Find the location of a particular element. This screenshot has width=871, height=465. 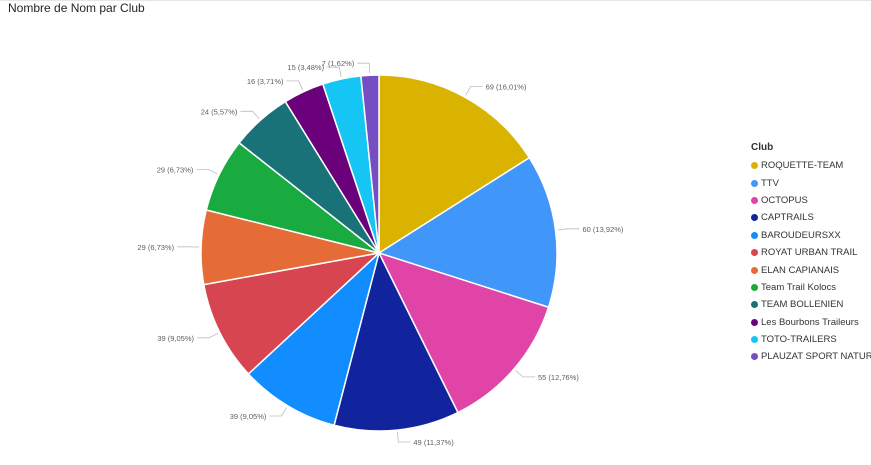

legend-label: ELAN CAPIANAIS is located at coordinates (800, 270).